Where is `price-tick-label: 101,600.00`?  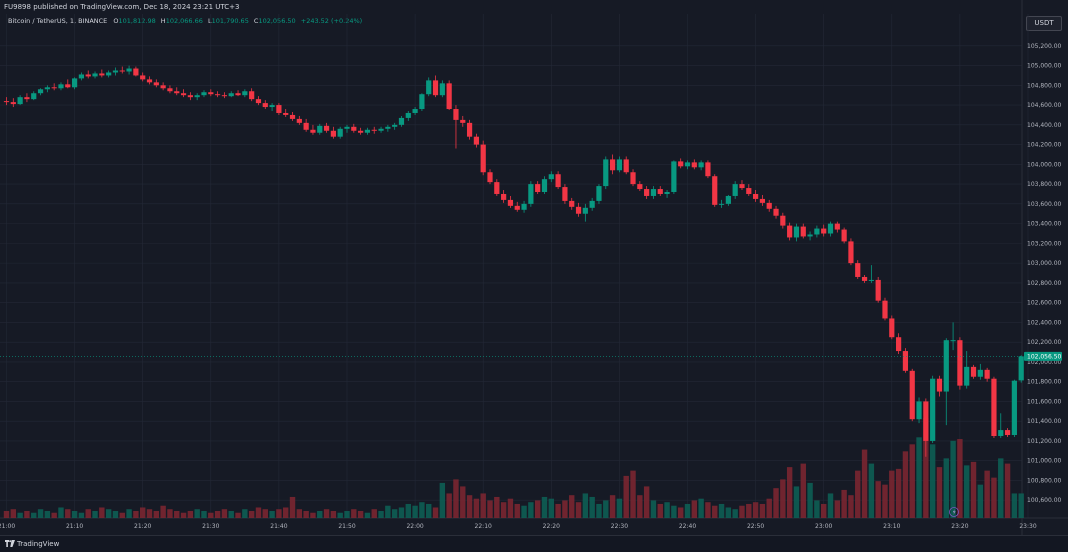 price-tick-label: 101,600.00 is located at coordinates (1044, 401).